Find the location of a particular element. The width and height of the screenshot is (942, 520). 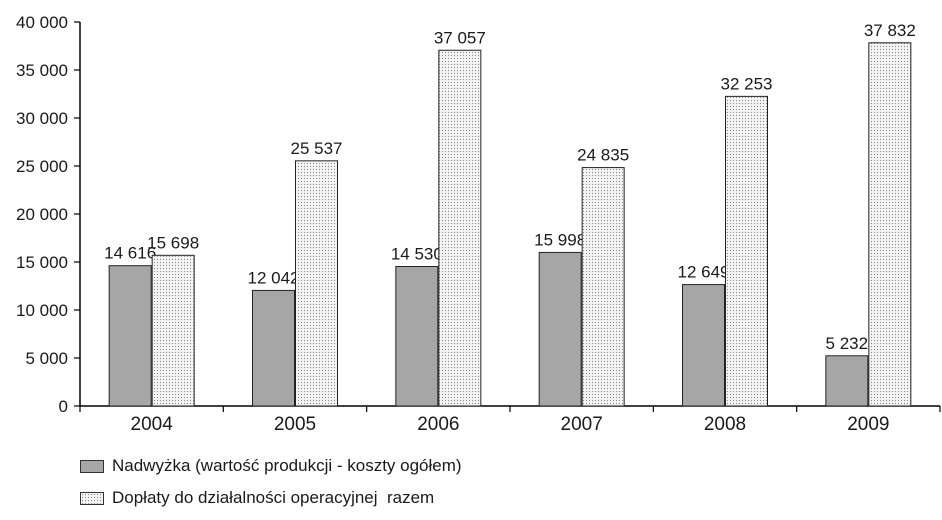

bar-value-label: 12 649 is located at coordinates (704, 272).